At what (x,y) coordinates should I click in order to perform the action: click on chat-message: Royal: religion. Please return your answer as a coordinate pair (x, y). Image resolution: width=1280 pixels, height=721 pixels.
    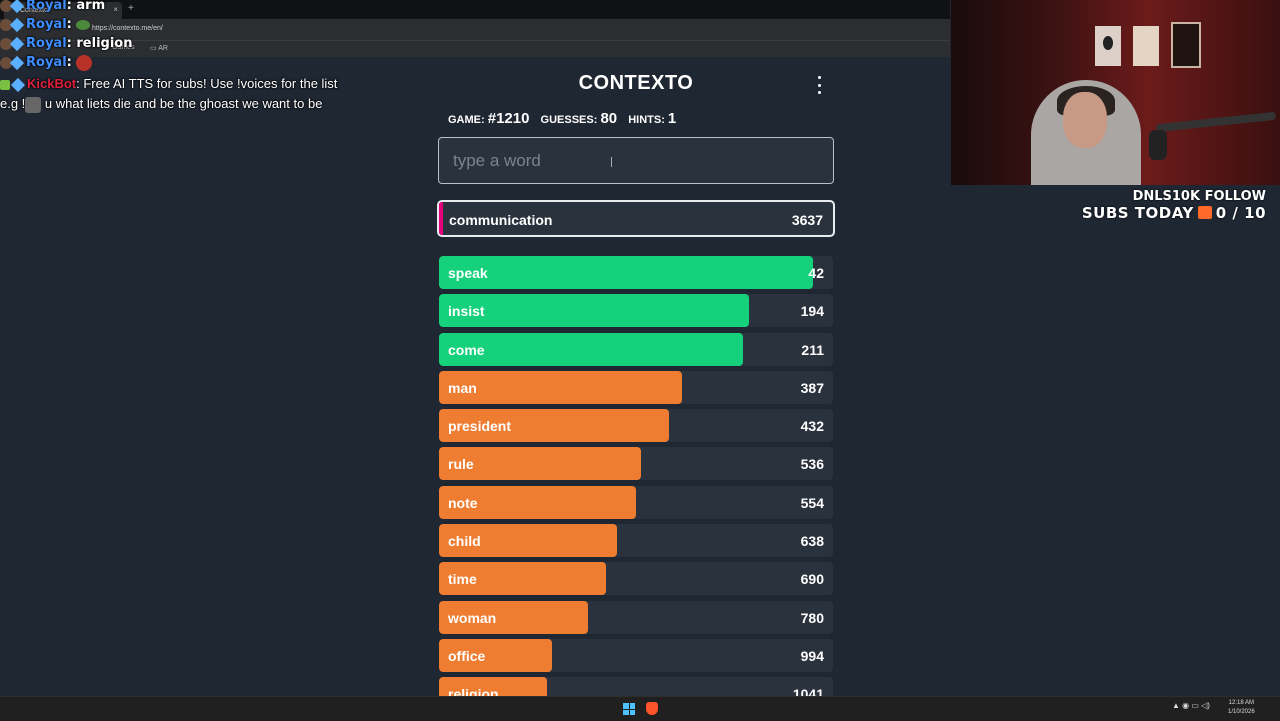
    Looking at the image, I should click on (66, 44).